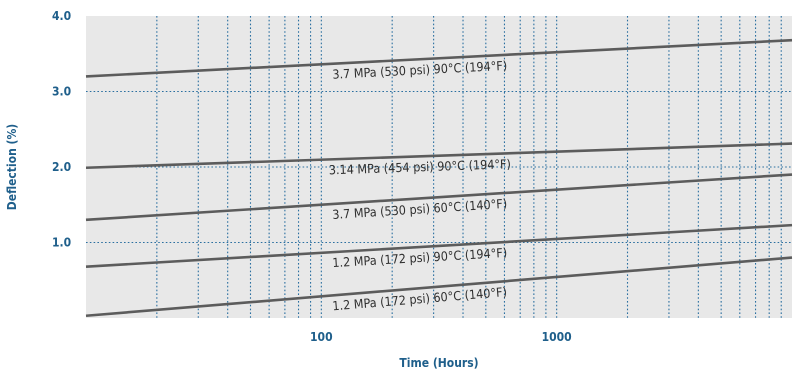  What do you see at coordinates (438, 363) in the screenshot?
I see `x-axis-label: Time (Hours)` at bounding box center [438, 363].